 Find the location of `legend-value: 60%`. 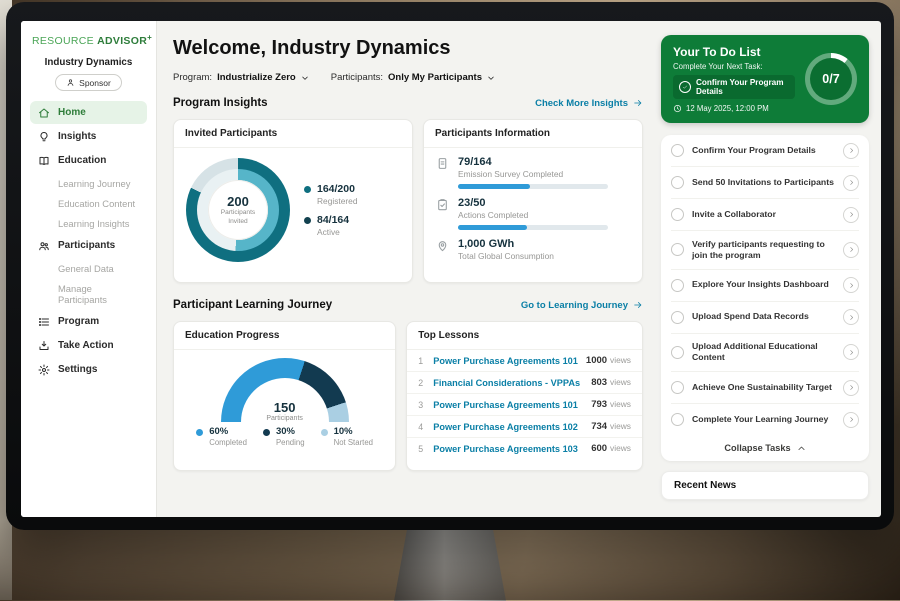

legend-value: 60% is located at coordinates (219, 431).